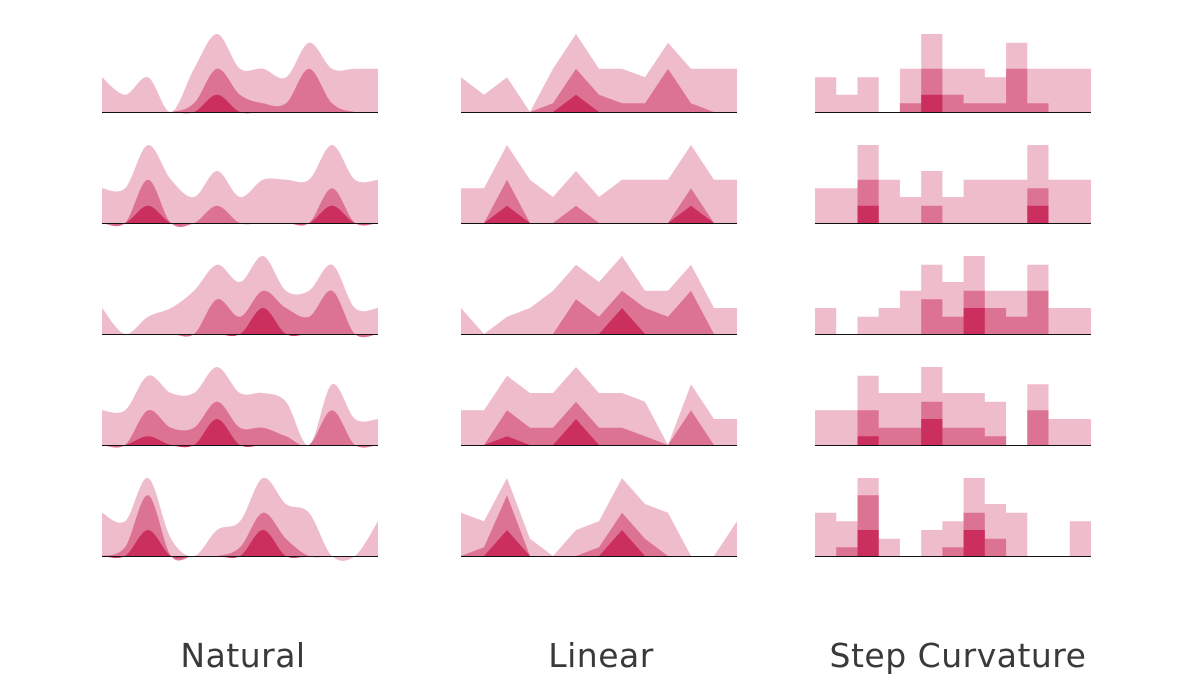 Image resolution: width=1201 pixels, height=689 pixels. What do you see at coordinates (240, 90) in the screenshot?
I see `natural-row-1-medium-area` at bounding box center [240, 90].